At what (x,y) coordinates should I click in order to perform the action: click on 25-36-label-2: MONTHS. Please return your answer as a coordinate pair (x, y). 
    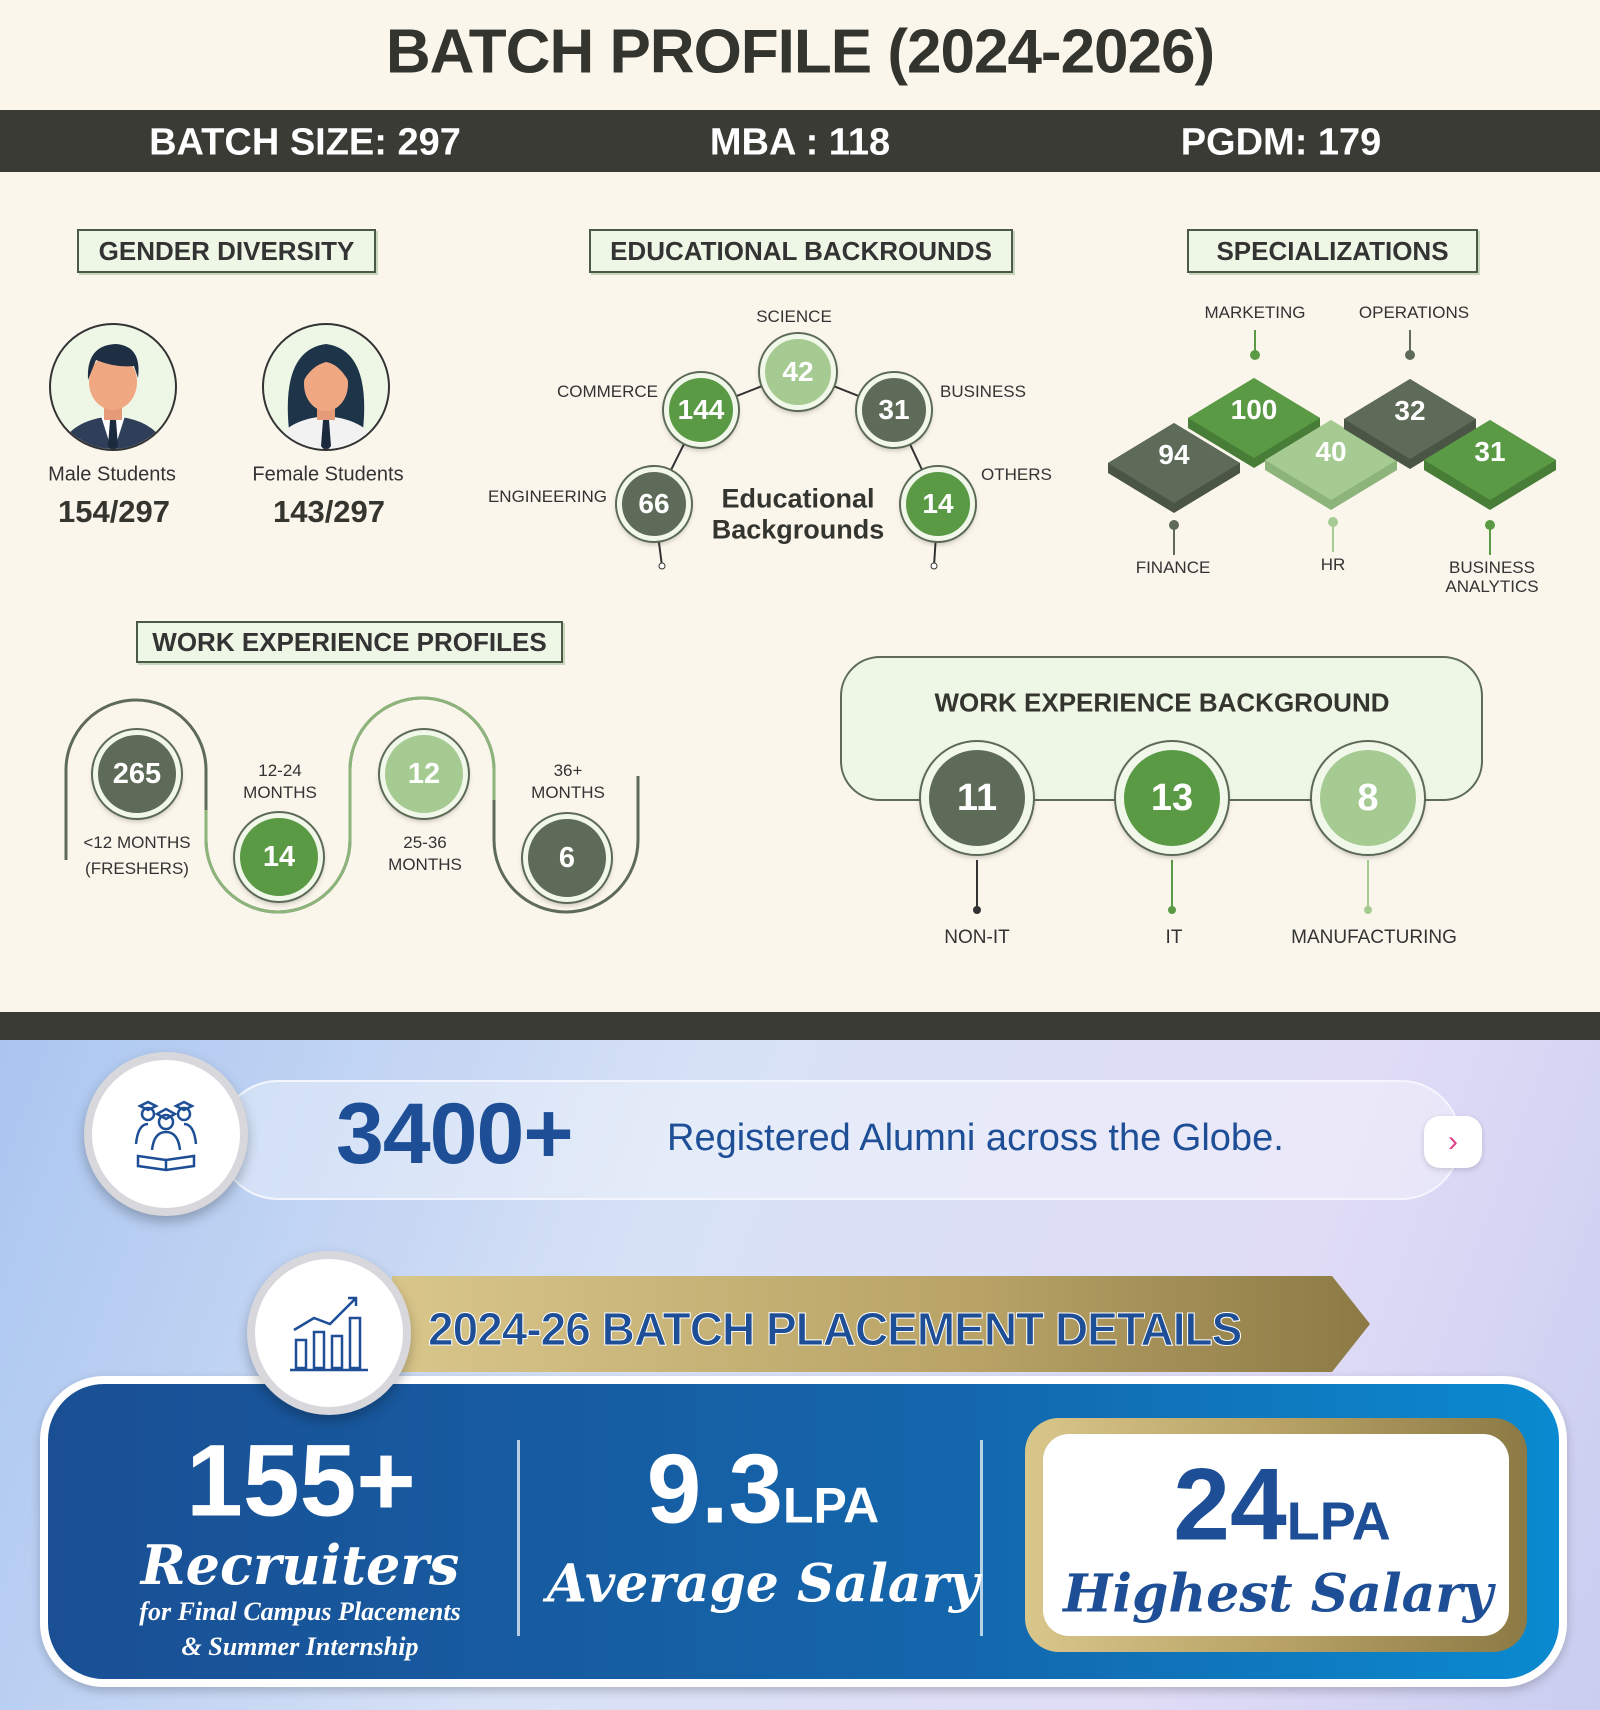
    Looking at the image, I should click on (425, 864).